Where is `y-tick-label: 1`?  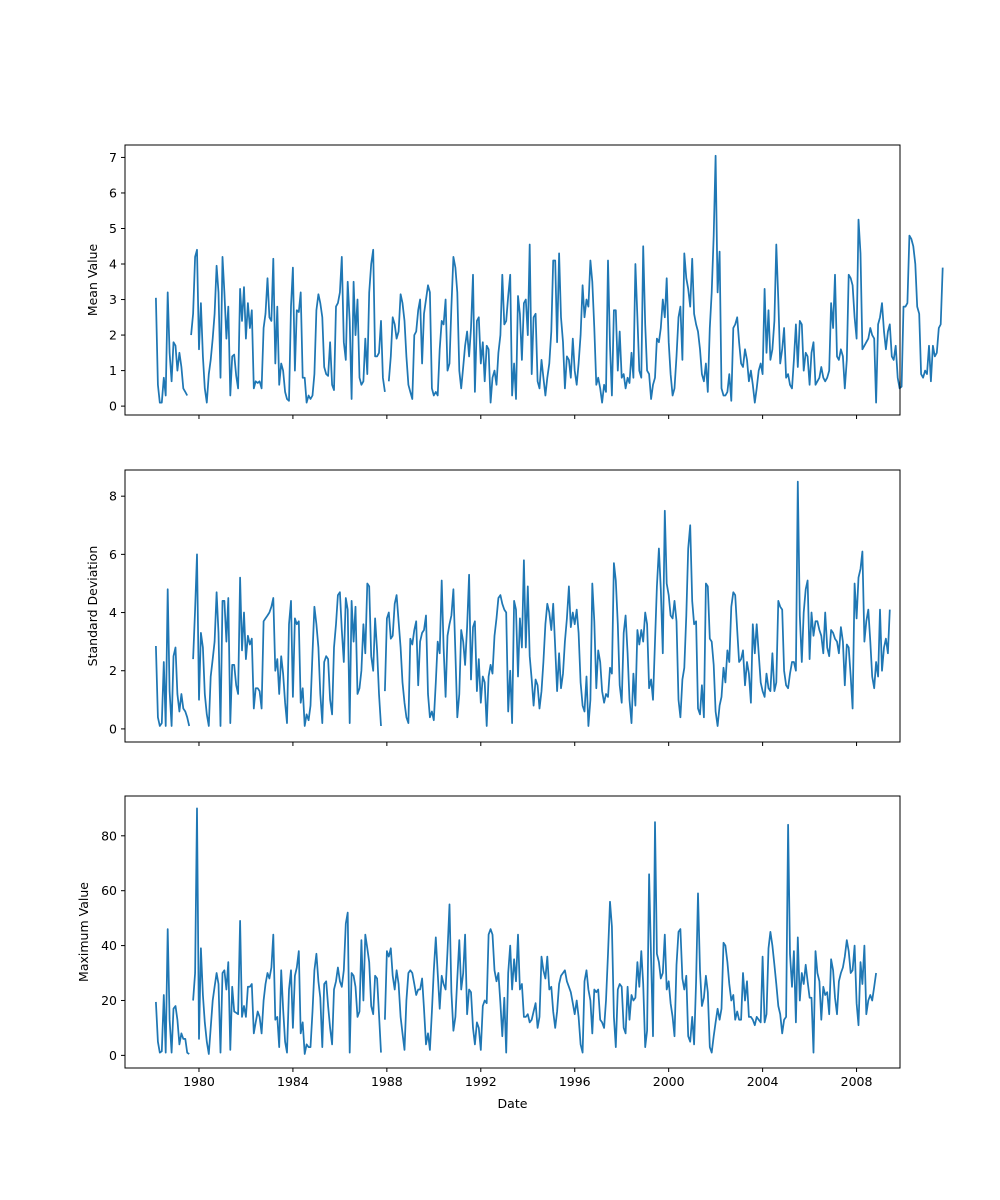 y-tick-label: 1 is located at coordinates (113, 370).